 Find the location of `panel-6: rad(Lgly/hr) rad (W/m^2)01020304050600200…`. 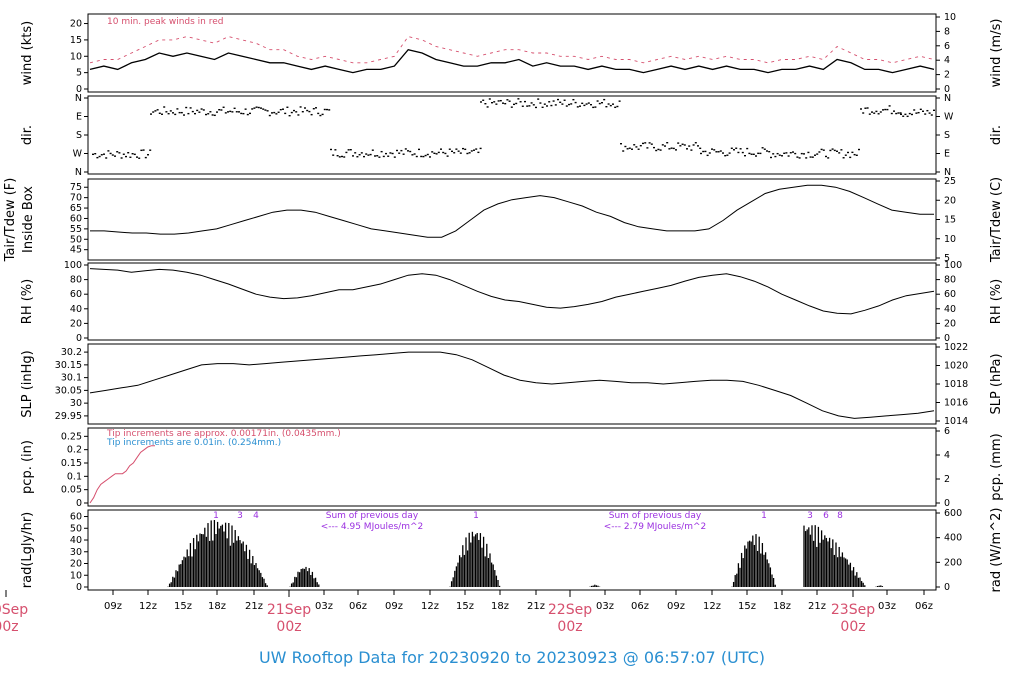

panel-6: rad(Lgly/hr) rad (W/m^2)01020304050600200… is located at coordinates (512, 550).